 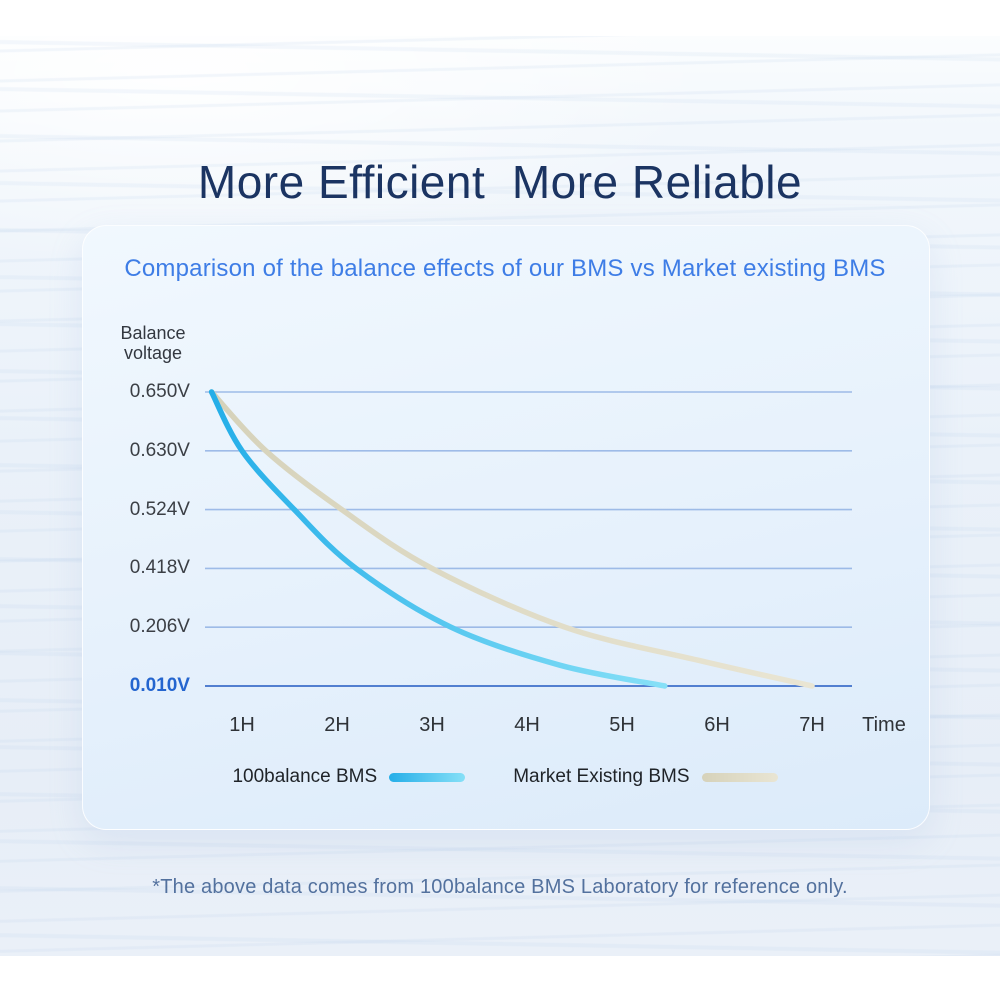 I want to click on legend-label-market: Market Existing BMS, so click(x=601, y=776).